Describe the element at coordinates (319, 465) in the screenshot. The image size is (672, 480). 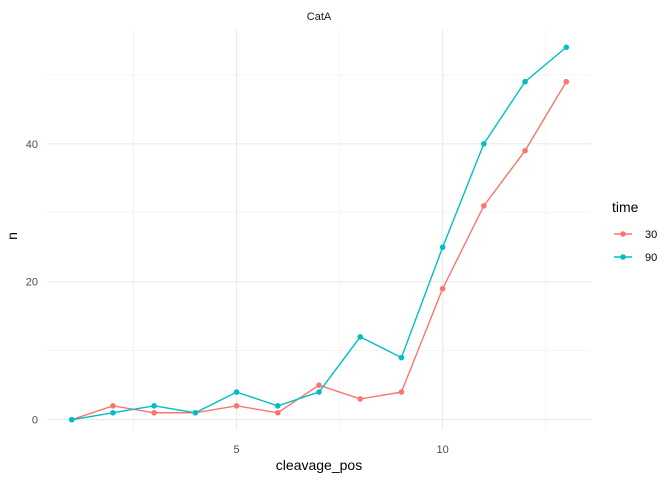
I see `x-axis-title: cleavage_pos` at that location.